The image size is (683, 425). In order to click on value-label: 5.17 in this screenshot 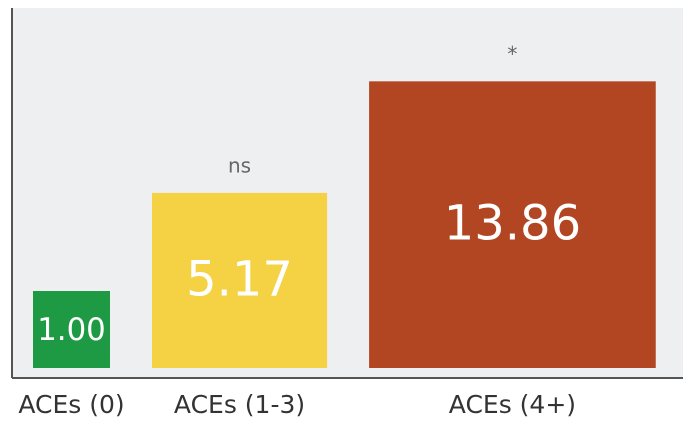, I will do `click(239, 279)`.